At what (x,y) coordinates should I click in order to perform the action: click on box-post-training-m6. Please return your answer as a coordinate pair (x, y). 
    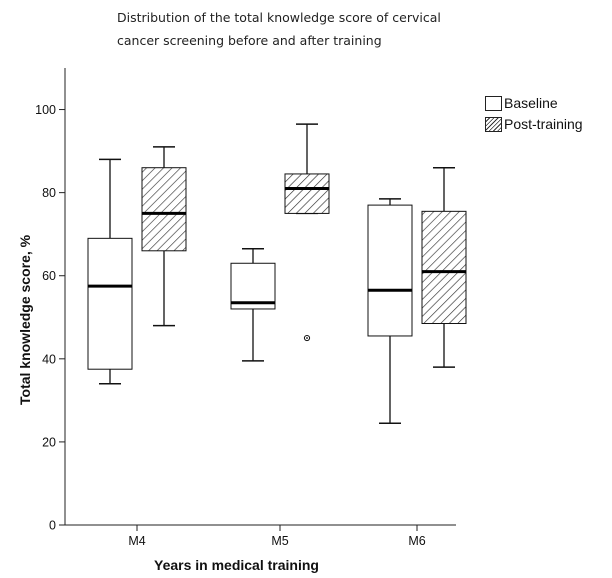
    Looking at the image, I should click on (444, 267).